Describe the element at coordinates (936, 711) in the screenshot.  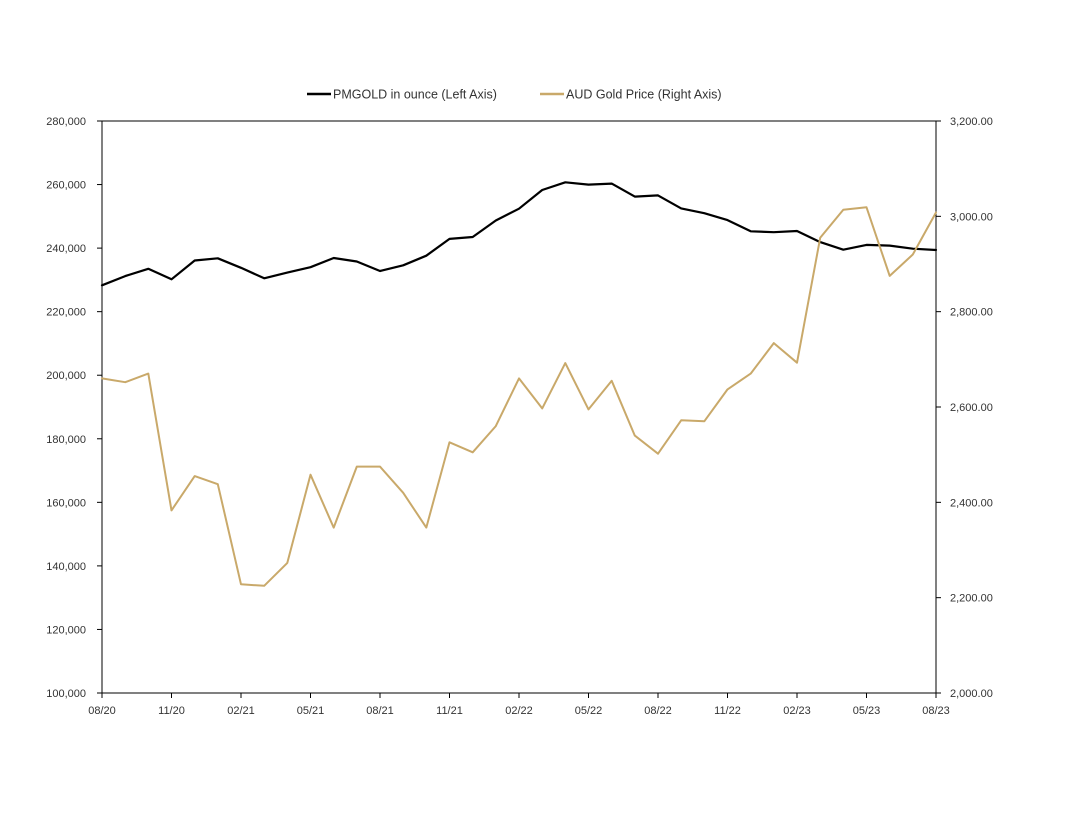
I see `x-tick-label: 08/23` at that location.